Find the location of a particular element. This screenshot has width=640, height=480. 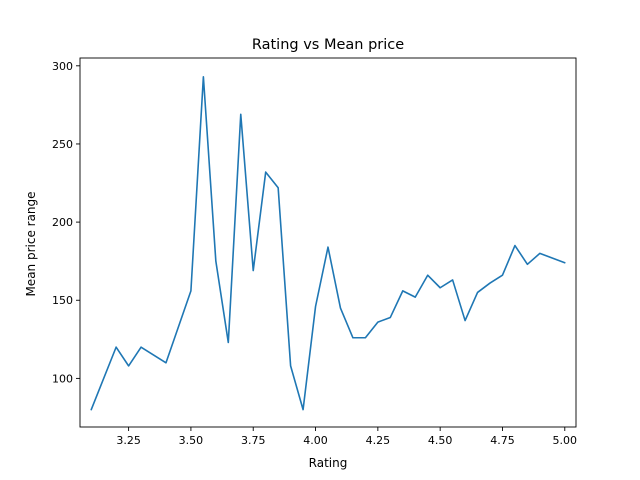

x-tick-label: 4.50 is located at coordinates (440, 440).